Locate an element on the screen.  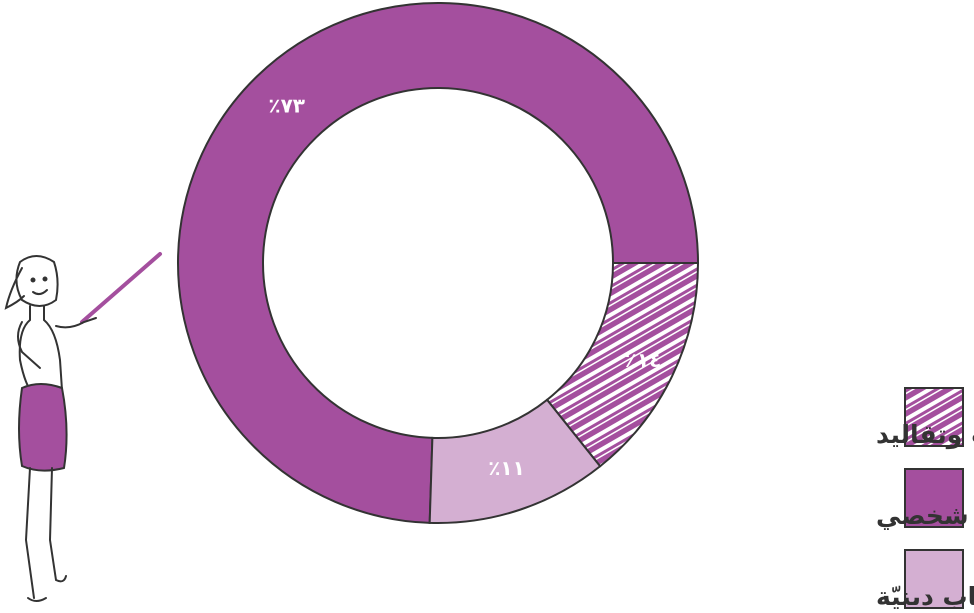
legend-label: أسباب دينيّة is located at coordinates (925, 595).